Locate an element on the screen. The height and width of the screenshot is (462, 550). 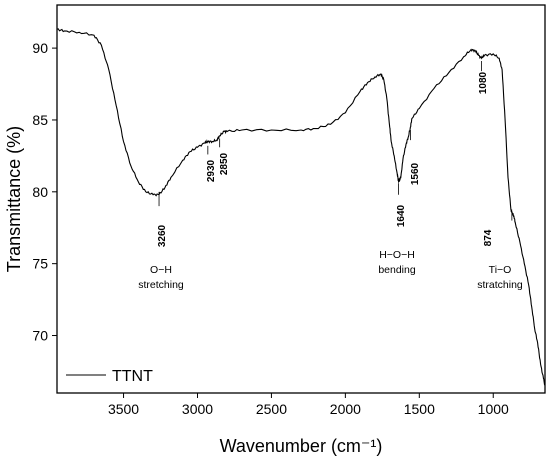
y-tick-label-85: 85 is located at coordinates (40, 120).